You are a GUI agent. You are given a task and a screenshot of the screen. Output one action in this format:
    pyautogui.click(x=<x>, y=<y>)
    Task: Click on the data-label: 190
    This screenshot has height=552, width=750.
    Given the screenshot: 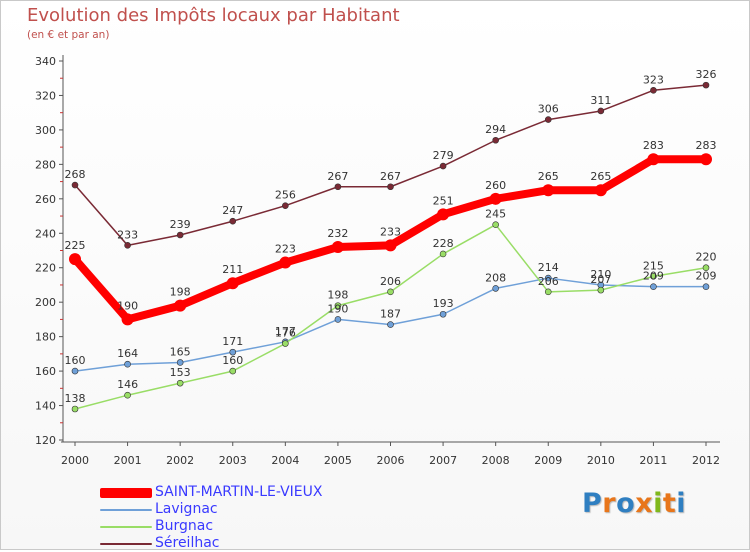 What is the action you would take?
    pyautogui.click(x=337, y=308)
    